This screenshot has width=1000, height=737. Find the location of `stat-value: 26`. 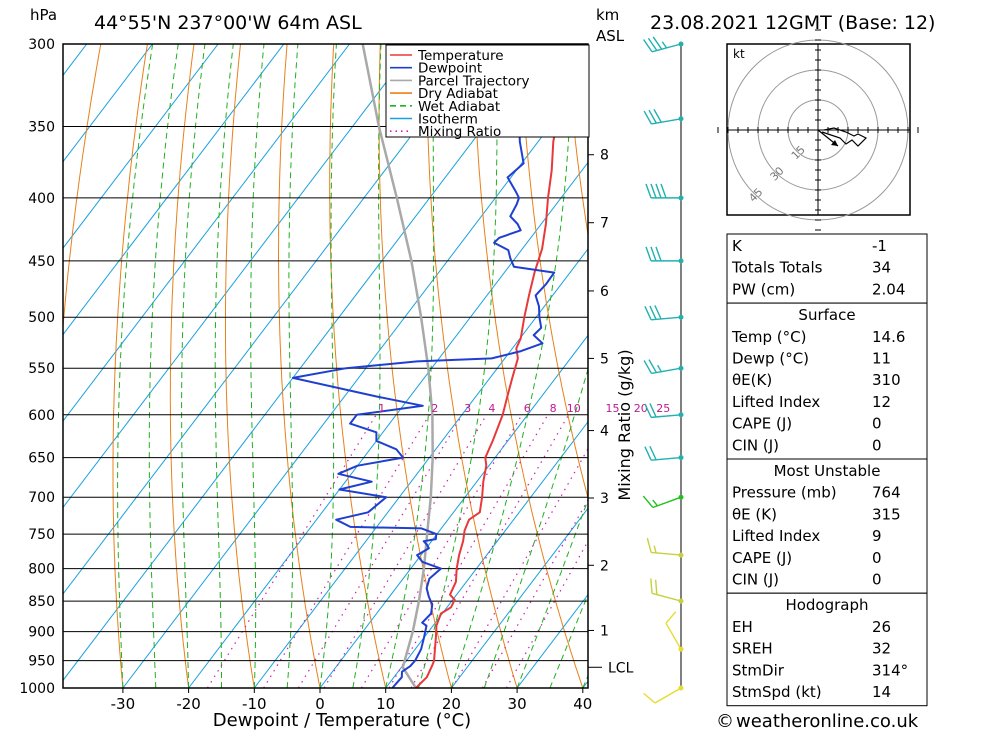

stat-value: 26 is located at coordinates (881, 627).